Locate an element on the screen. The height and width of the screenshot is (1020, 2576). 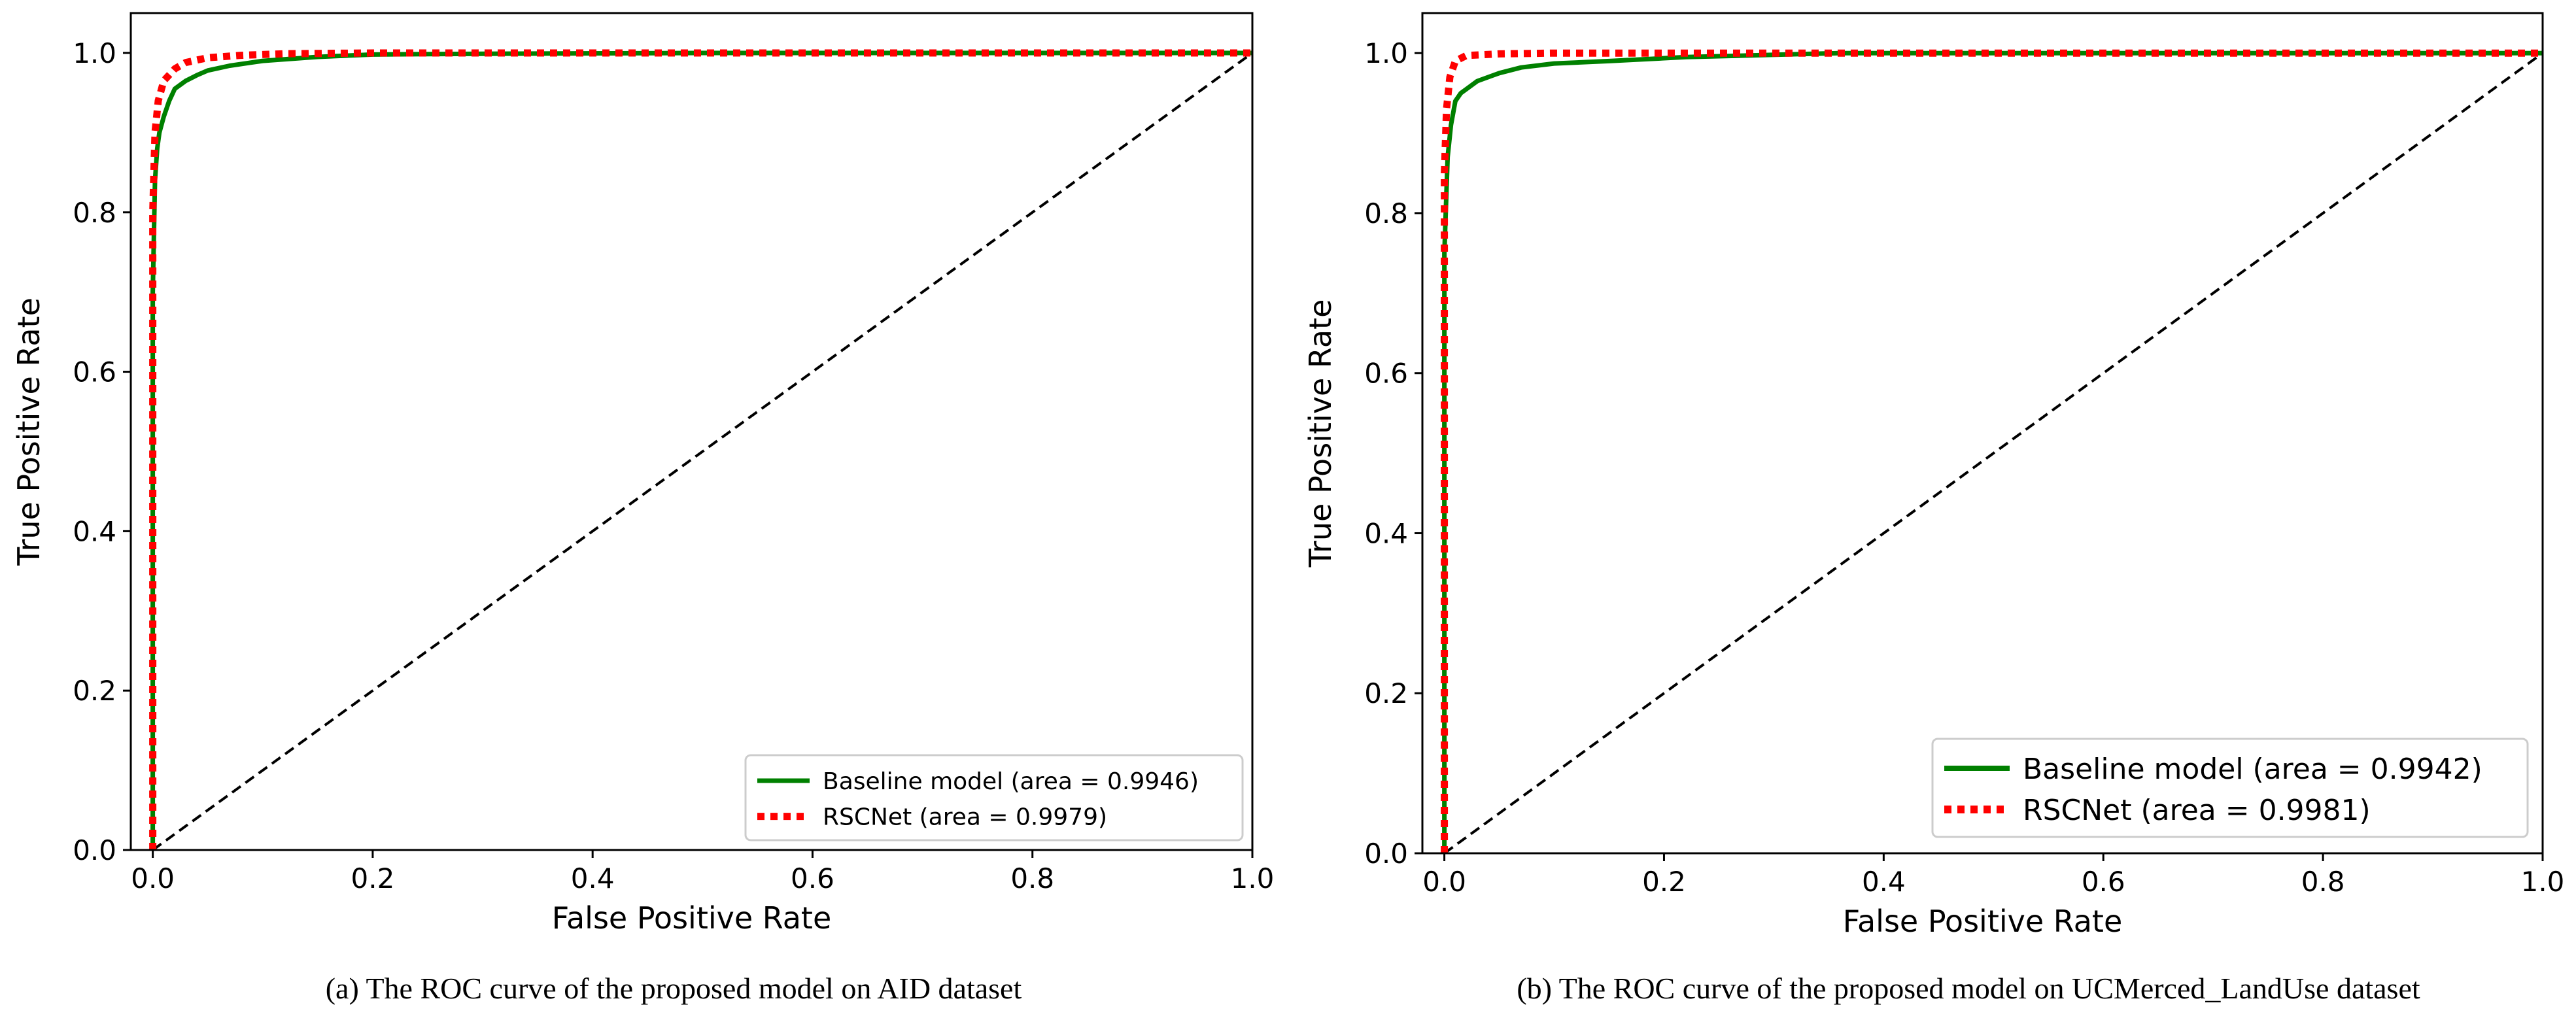
legend-rscnet-label: RSCNet (area = 0.9981) is located at coordinates (2197, 810).